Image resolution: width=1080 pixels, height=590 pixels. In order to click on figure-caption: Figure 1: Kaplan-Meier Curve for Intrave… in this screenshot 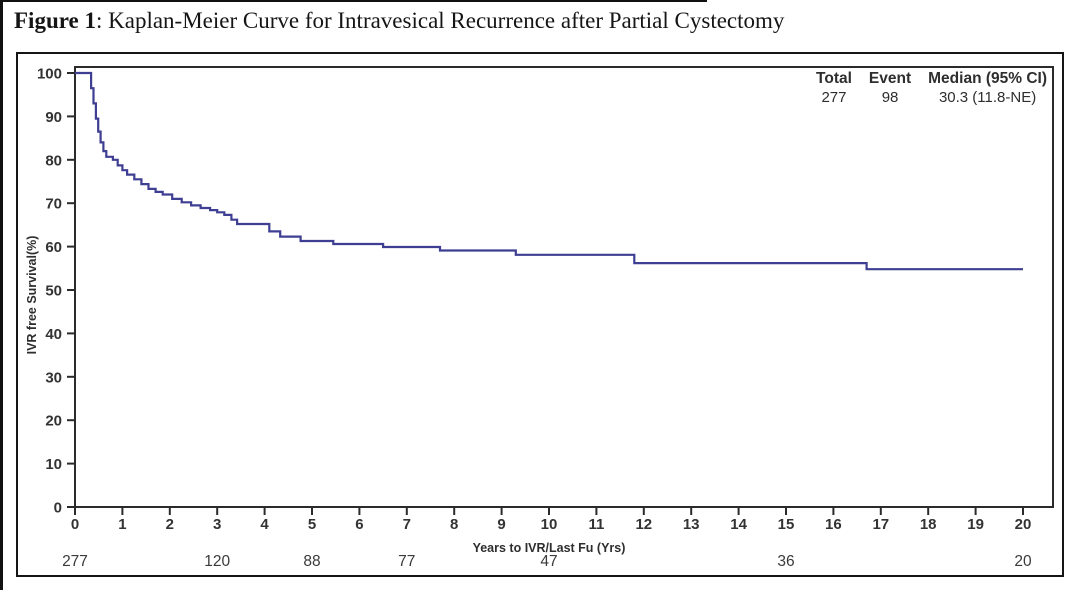, I will do `click(514, 21)`.